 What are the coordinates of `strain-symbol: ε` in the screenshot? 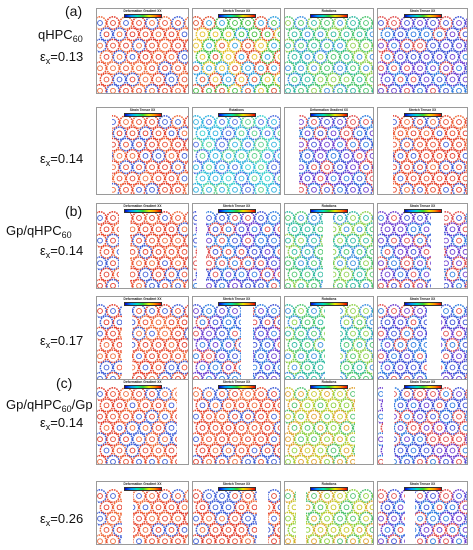 It's located at (43, 340).